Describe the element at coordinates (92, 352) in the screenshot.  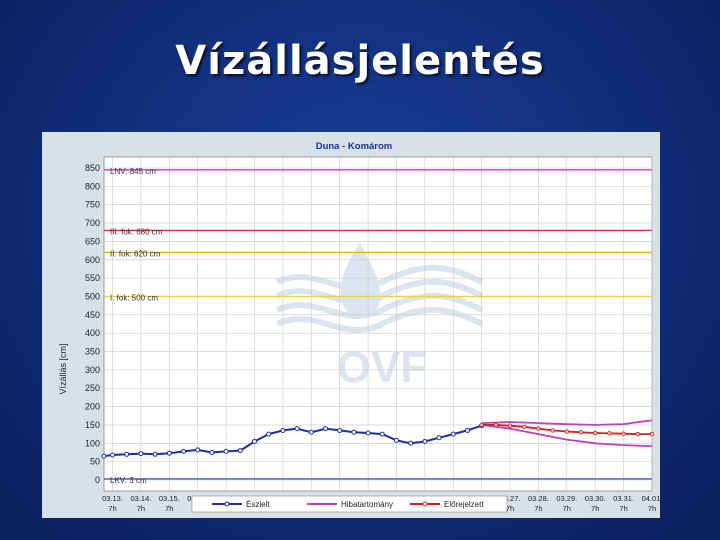
I see `y-tick-label: 350` at that location.